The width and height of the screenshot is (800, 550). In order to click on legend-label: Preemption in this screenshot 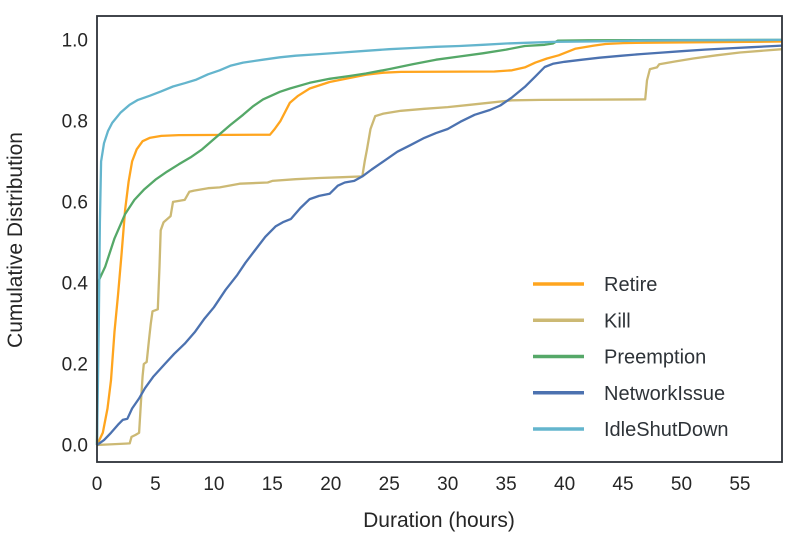, I will do `click(655, 358)`.